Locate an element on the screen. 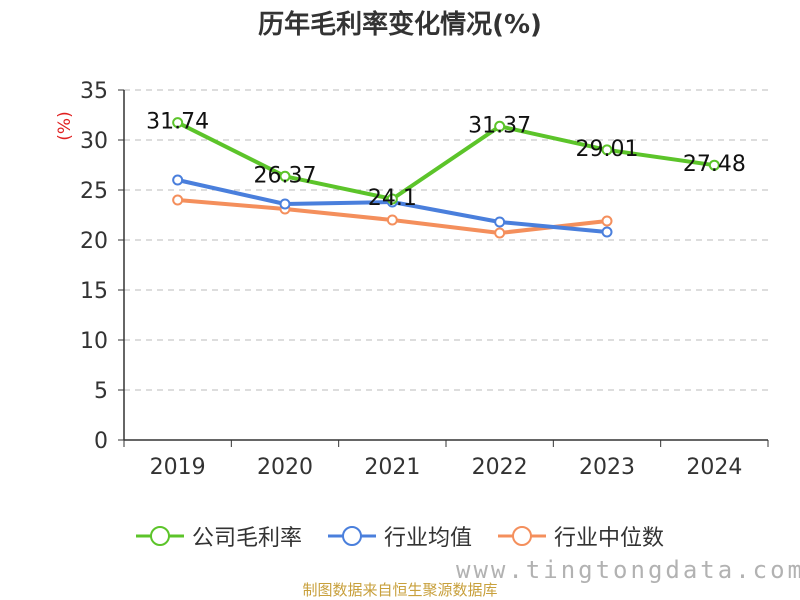 Image resolution: width=800 pixels, height=600 pixels. y-tick-label: 5 is located at coordinates (101, 391).